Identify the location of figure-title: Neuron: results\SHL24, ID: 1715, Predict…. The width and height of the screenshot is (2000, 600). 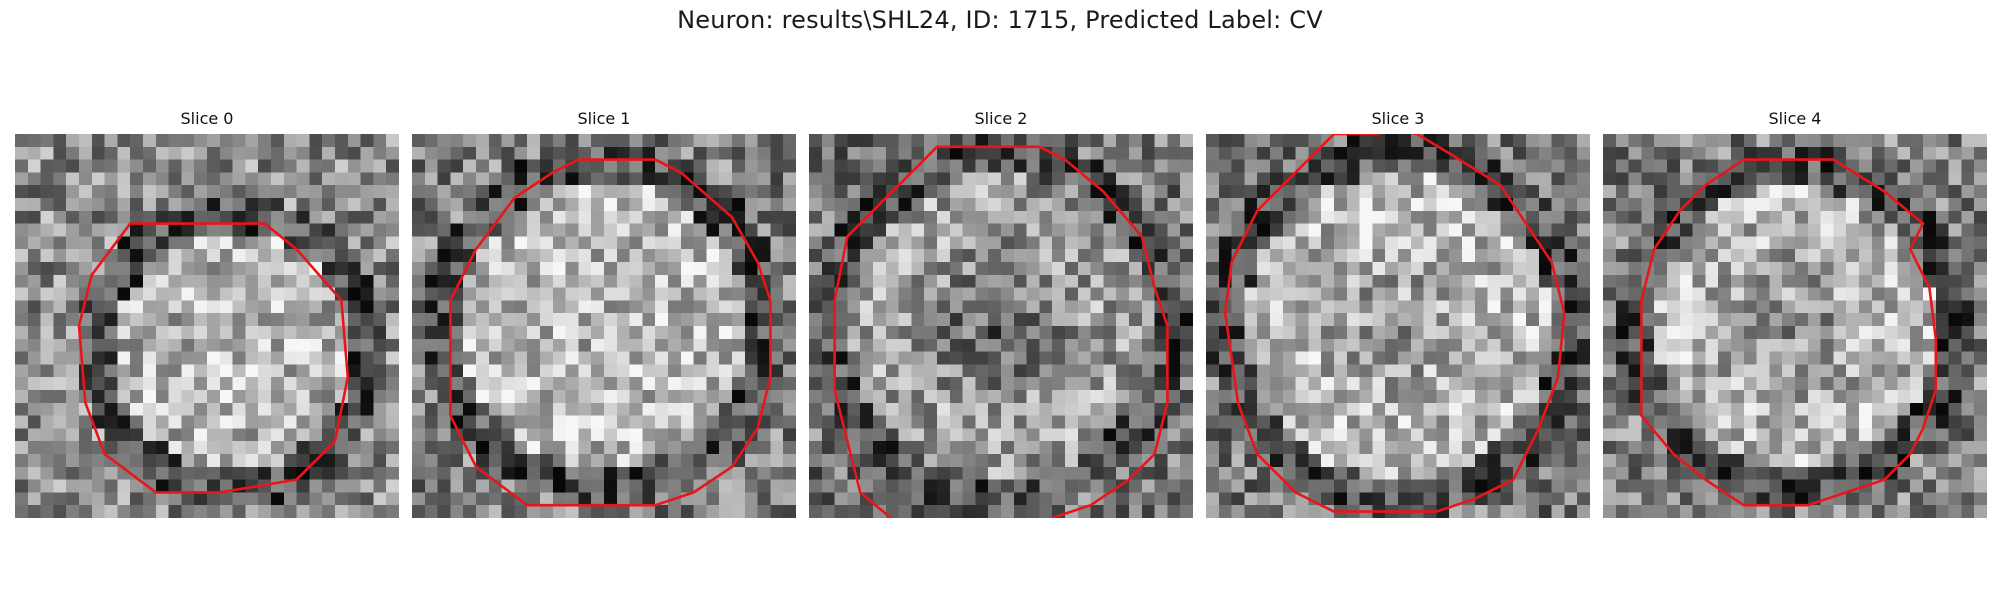
(1000, 20).